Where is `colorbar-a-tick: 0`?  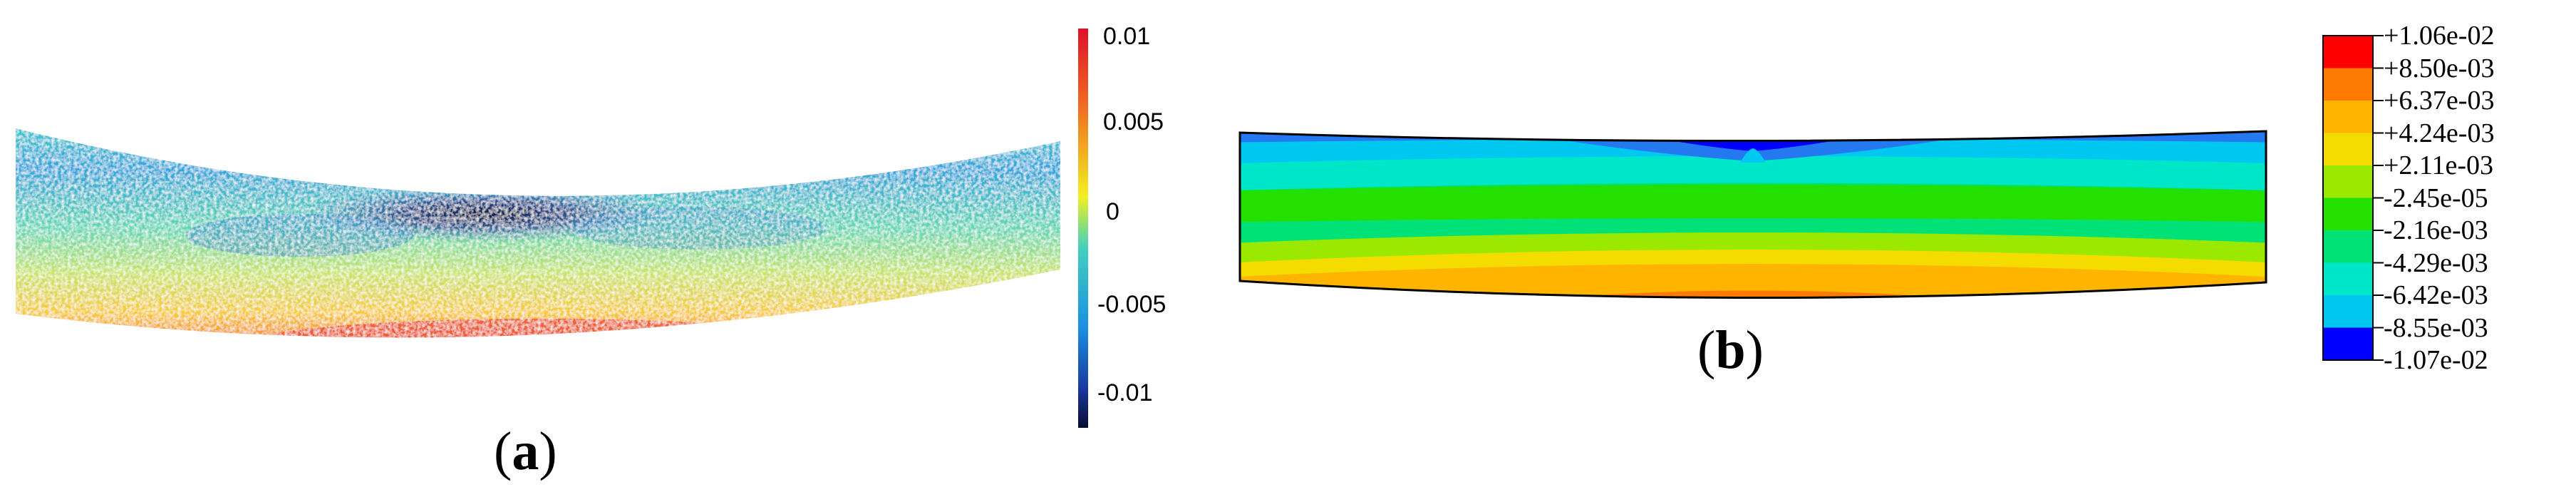
colorbar-a-tick: 0 is located at coordinates (1112, 211).